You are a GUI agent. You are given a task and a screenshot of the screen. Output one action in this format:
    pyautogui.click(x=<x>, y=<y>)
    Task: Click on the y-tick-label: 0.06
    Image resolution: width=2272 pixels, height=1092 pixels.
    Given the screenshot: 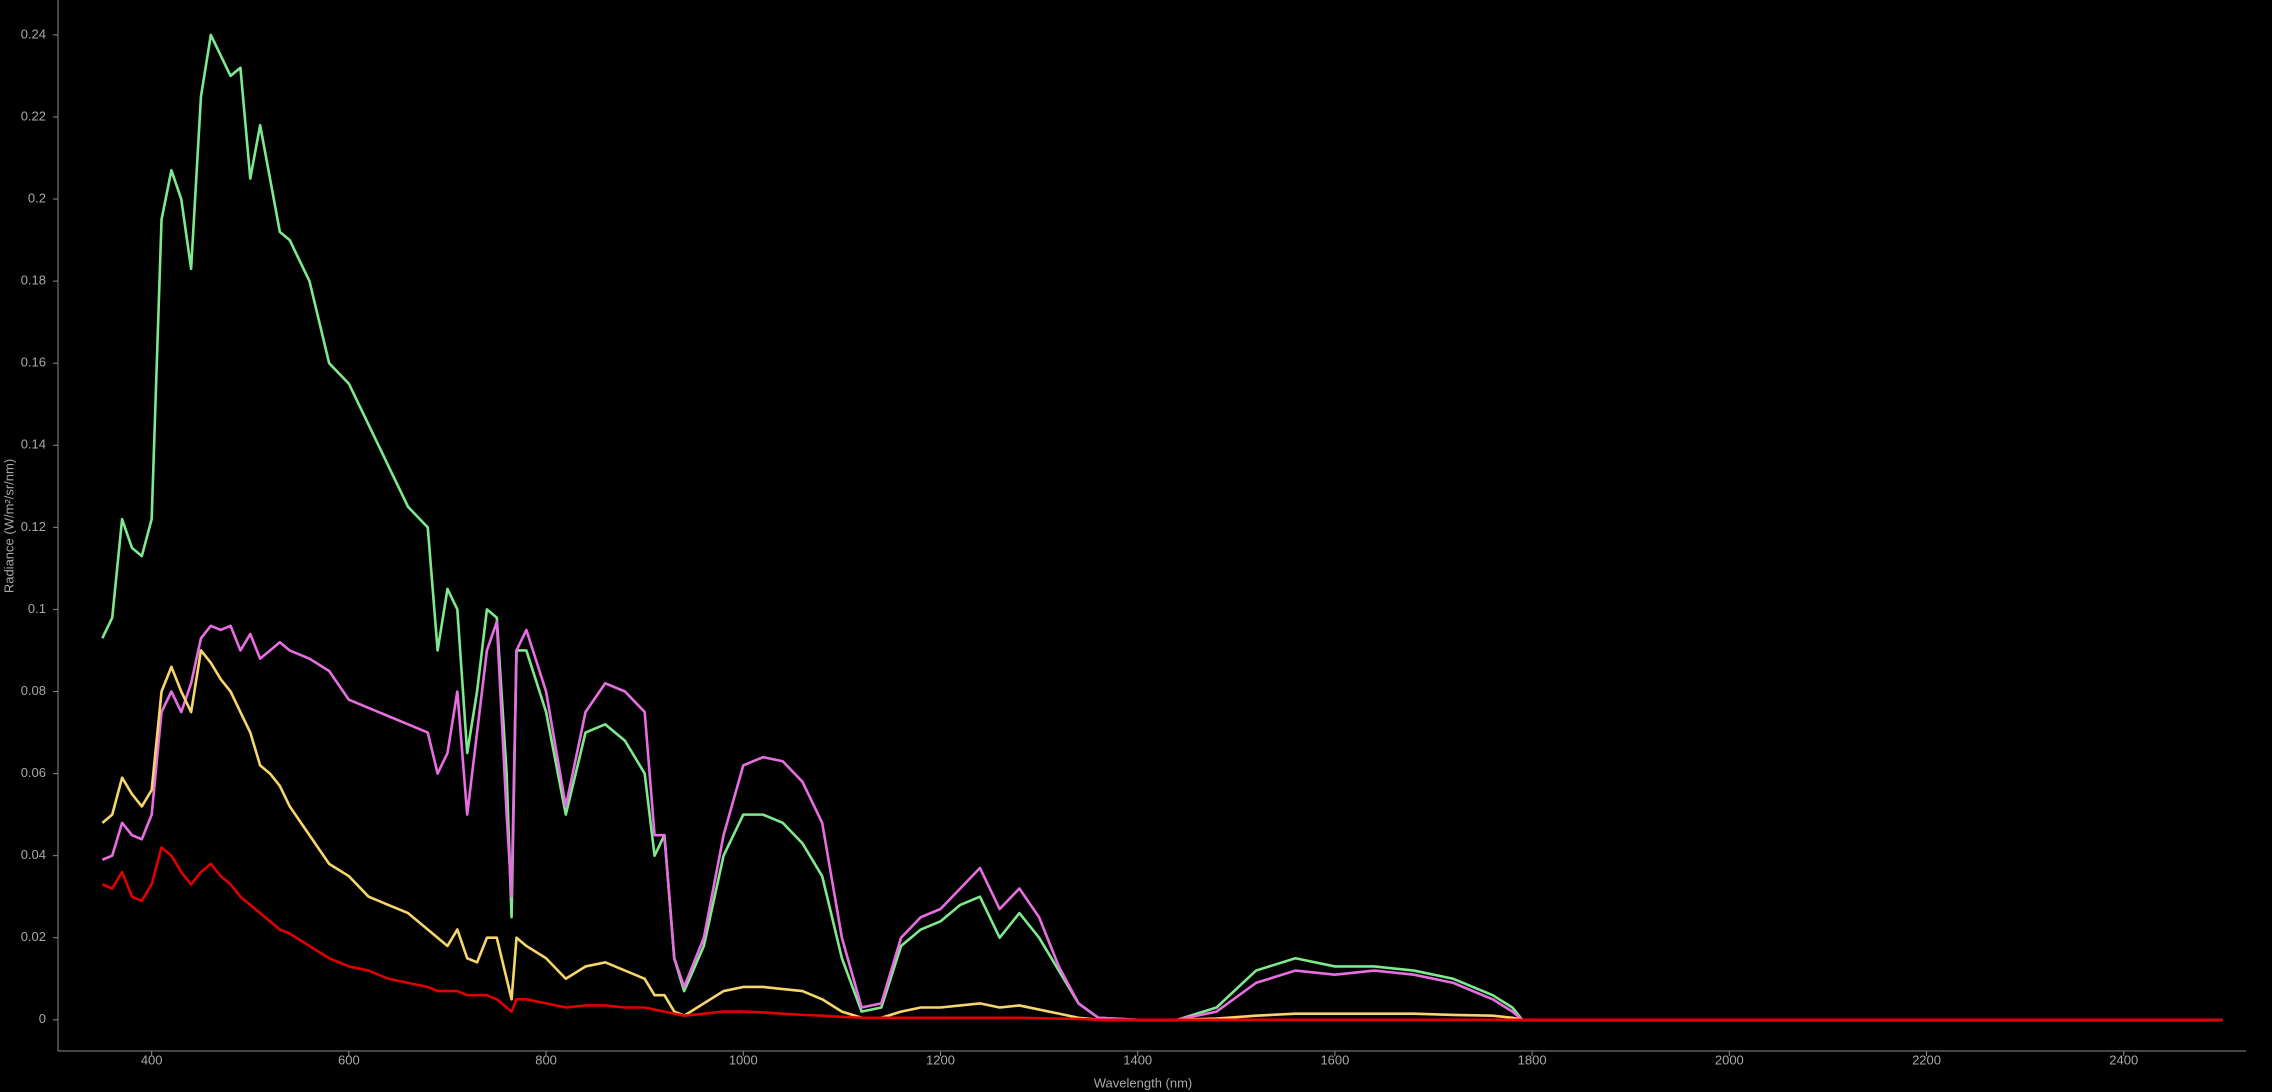 What is the action you would take?
    pyautogui.click(x=33, y=772)
    